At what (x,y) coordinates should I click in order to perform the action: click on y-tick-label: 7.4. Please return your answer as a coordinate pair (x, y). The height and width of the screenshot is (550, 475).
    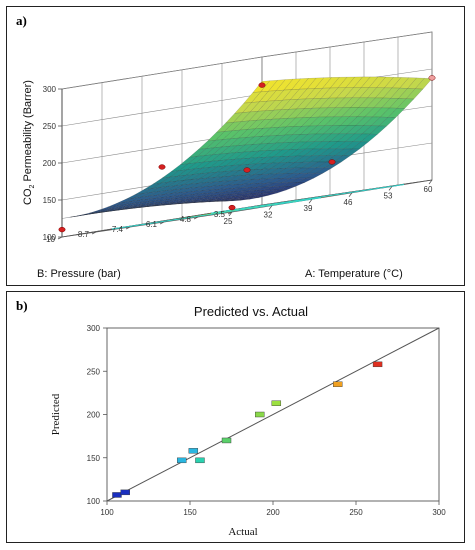
    Looking at the image, I should click on (118, 229).